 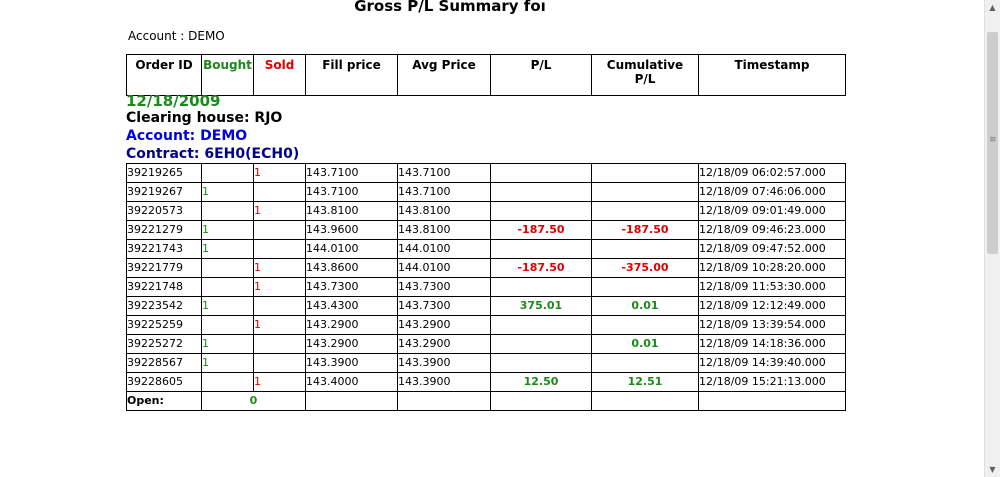 What do you see at coordinates (164, 268) in the screenshot?
I see `order-id-cell: 39221779` at bounding box center [164, 268].